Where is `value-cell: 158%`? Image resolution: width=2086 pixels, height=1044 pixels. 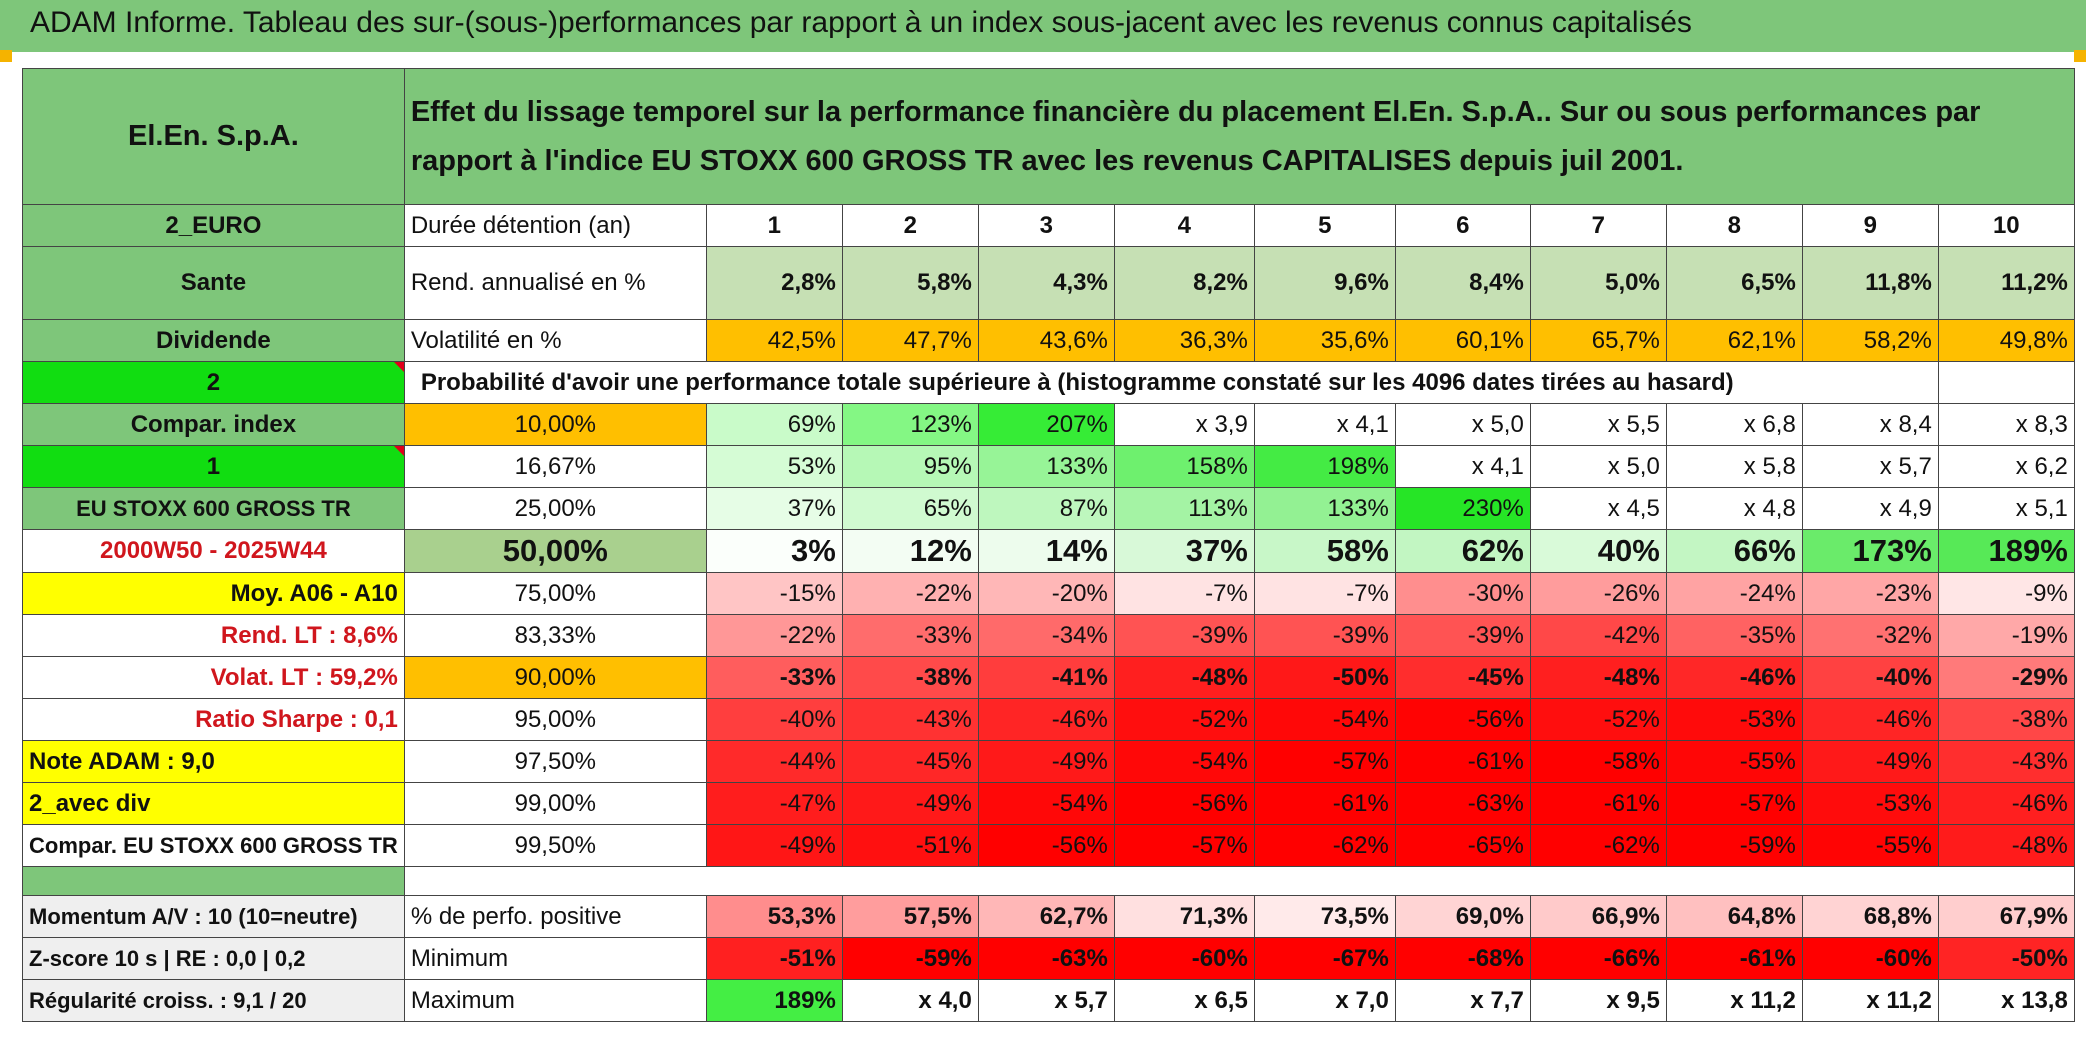 value-cell: 158% is located at coordinates (1184, 466).